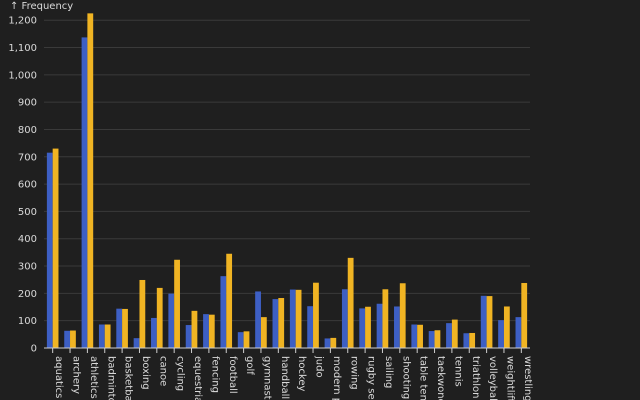 Image resolution: width=640 pixels, height=400 pixels. I want to click on x-tick-label: badminton, so click(110, 378).